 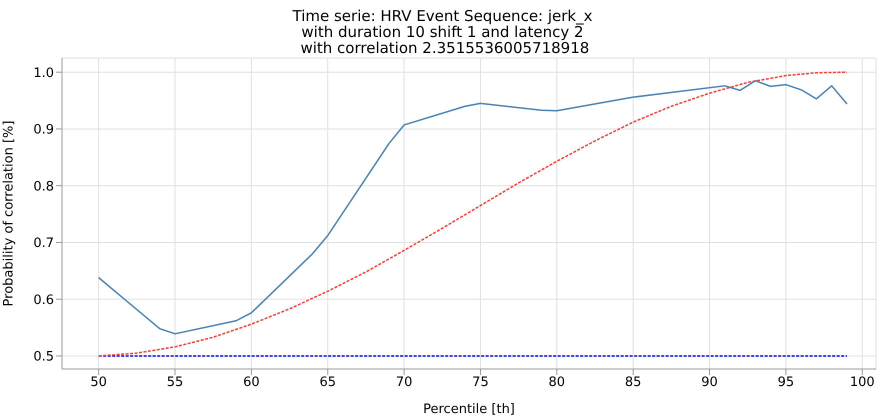 What do you see at coordinates (43, 73) in the screenshot?
I see `y-tick-label: 1.0` at bounding box center [43, 73].